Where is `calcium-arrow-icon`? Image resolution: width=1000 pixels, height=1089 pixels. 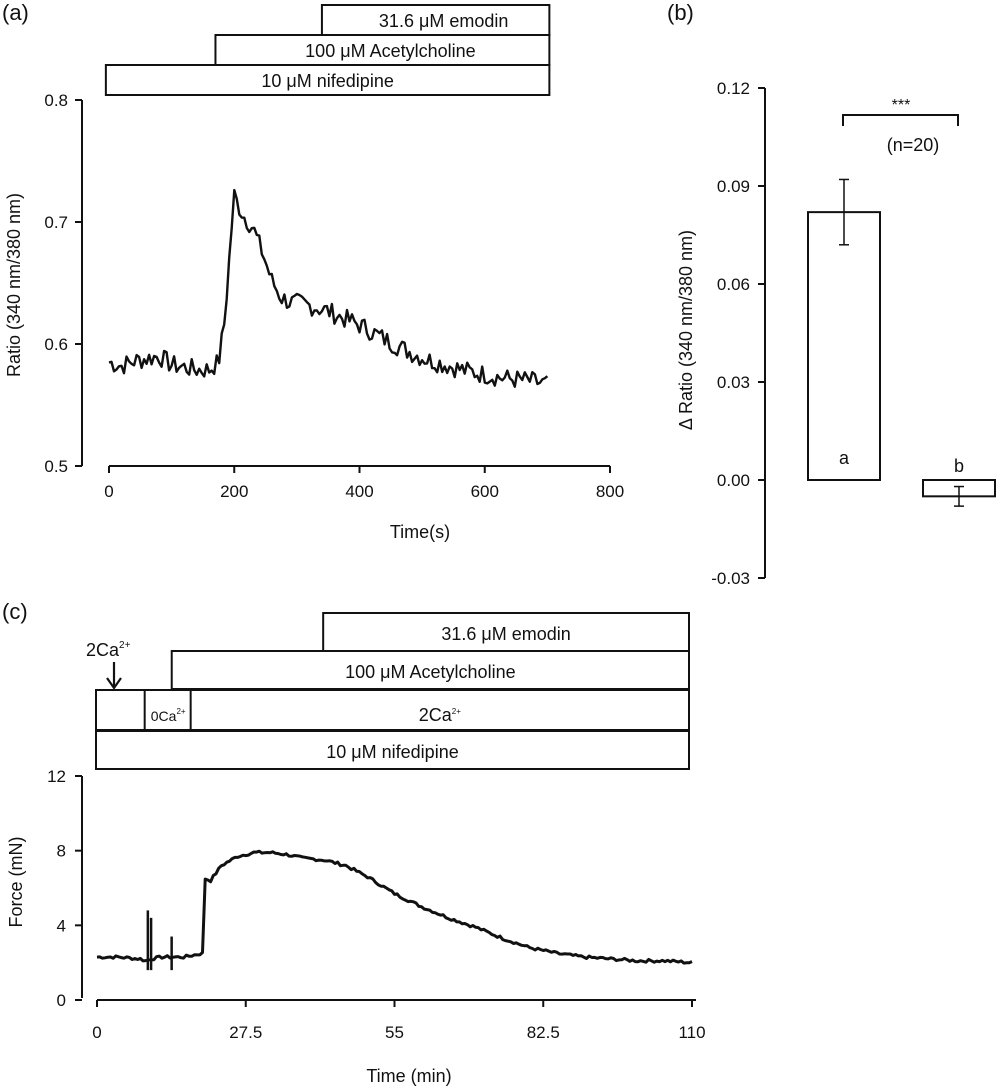 calcium-arrow-icon is located at coordinates (114, 676).